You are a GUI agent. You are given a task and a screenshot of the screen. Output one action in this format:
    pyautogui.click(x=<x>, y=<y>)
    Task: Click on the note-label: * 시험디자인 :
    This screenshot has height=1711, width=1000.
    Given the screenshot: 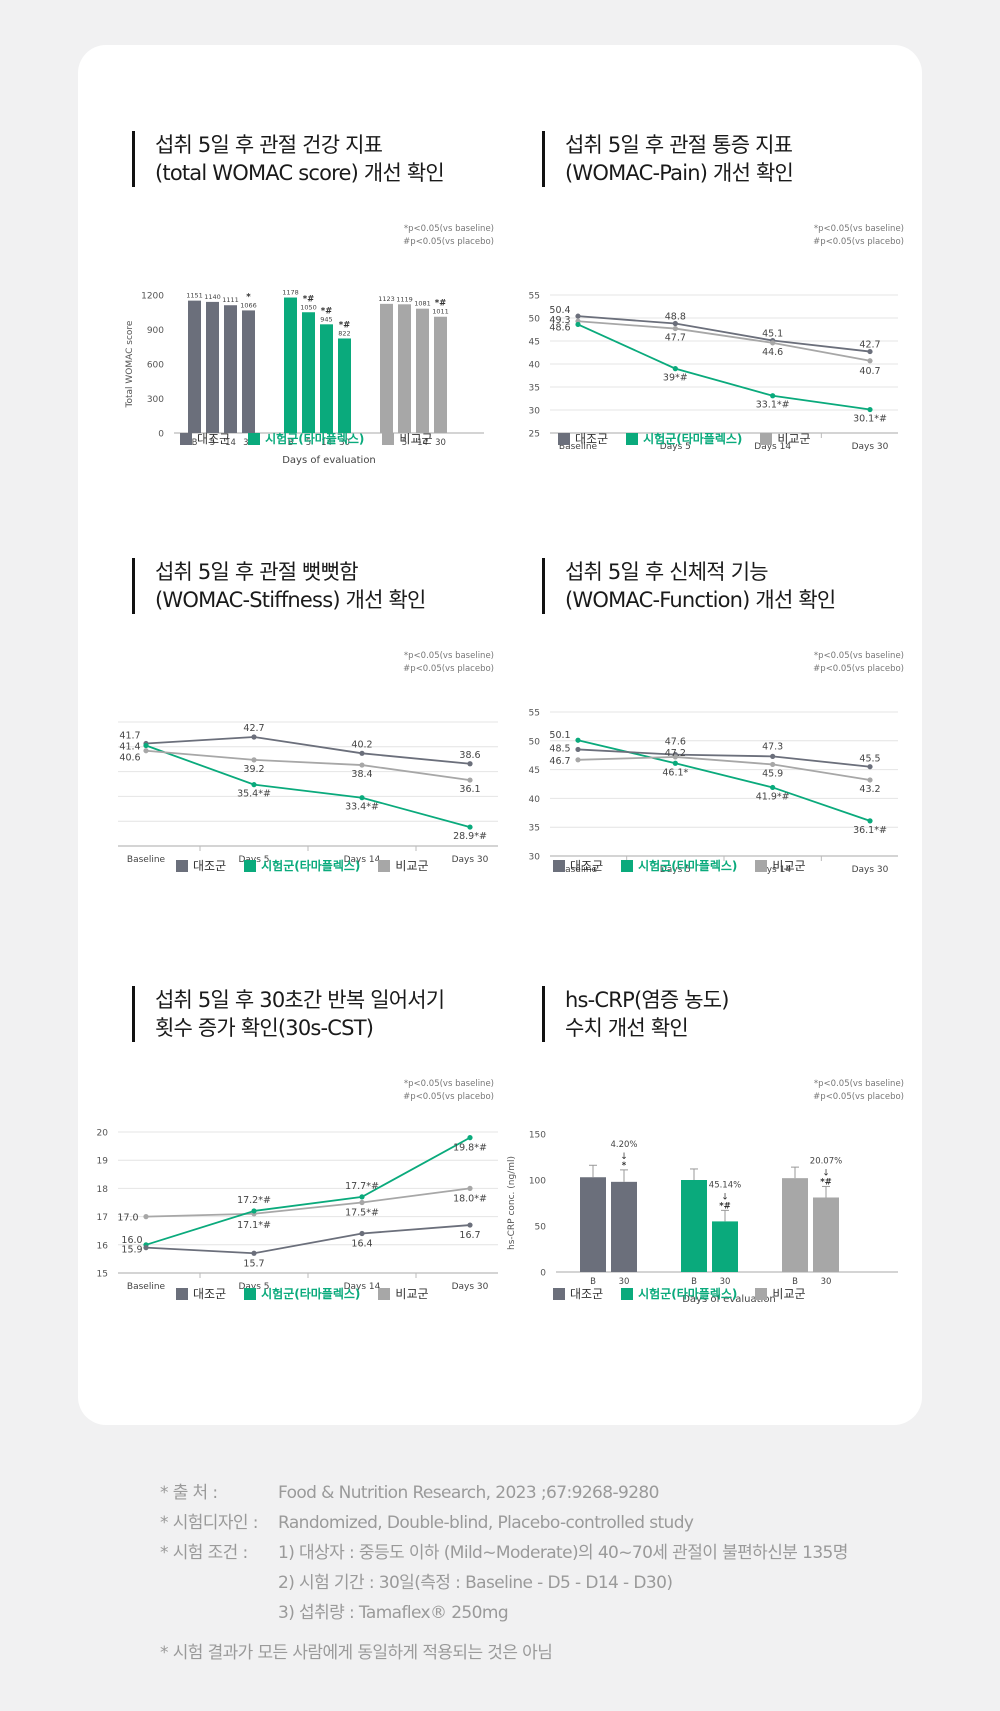 What is the action you would take?
    pyautogui.click(x=209, y=1523)
    